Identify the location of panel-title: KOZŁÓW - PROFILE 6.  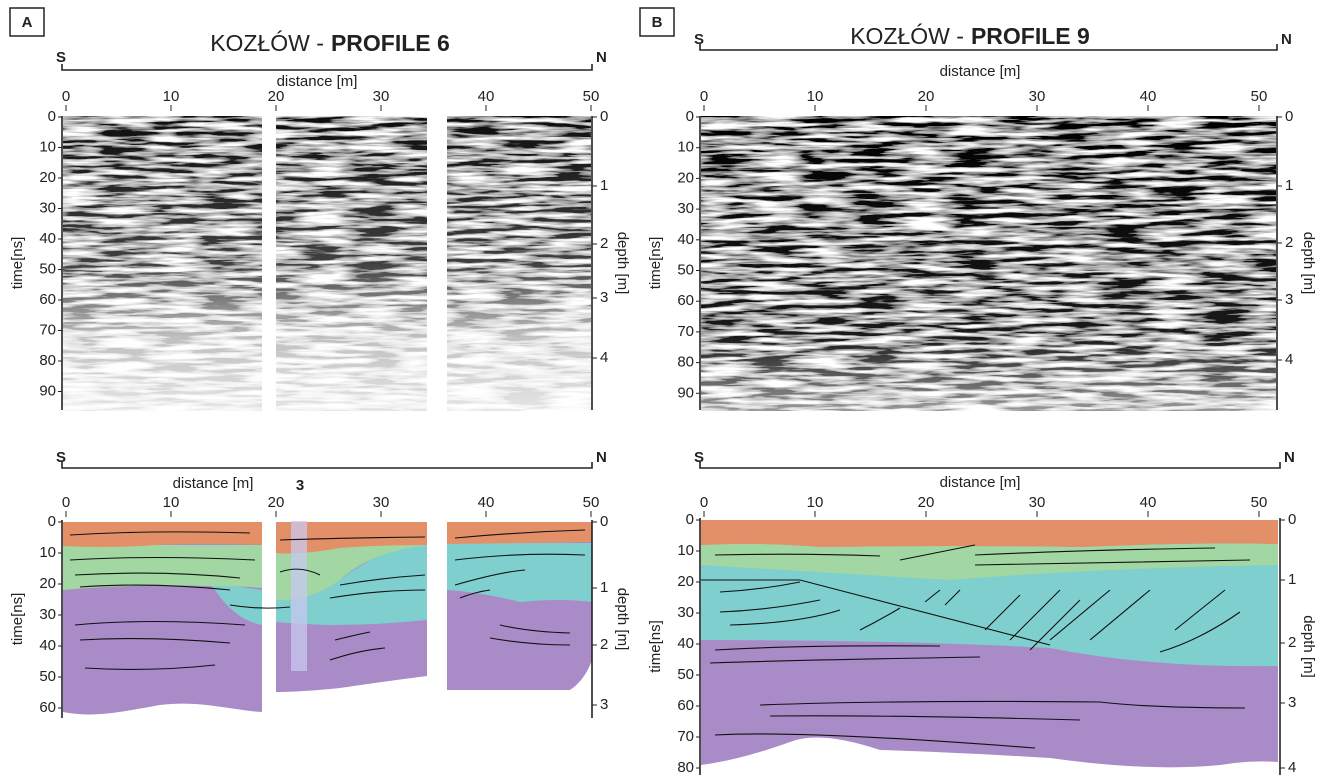
(330, 43).